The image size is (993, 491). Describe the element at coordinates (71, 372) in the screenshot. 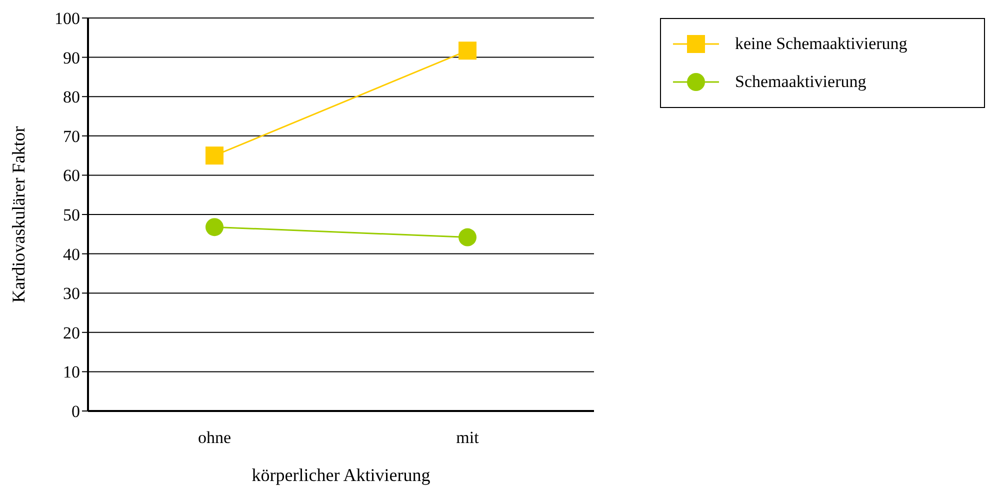

I see `y-tick-label: 10` at that location.